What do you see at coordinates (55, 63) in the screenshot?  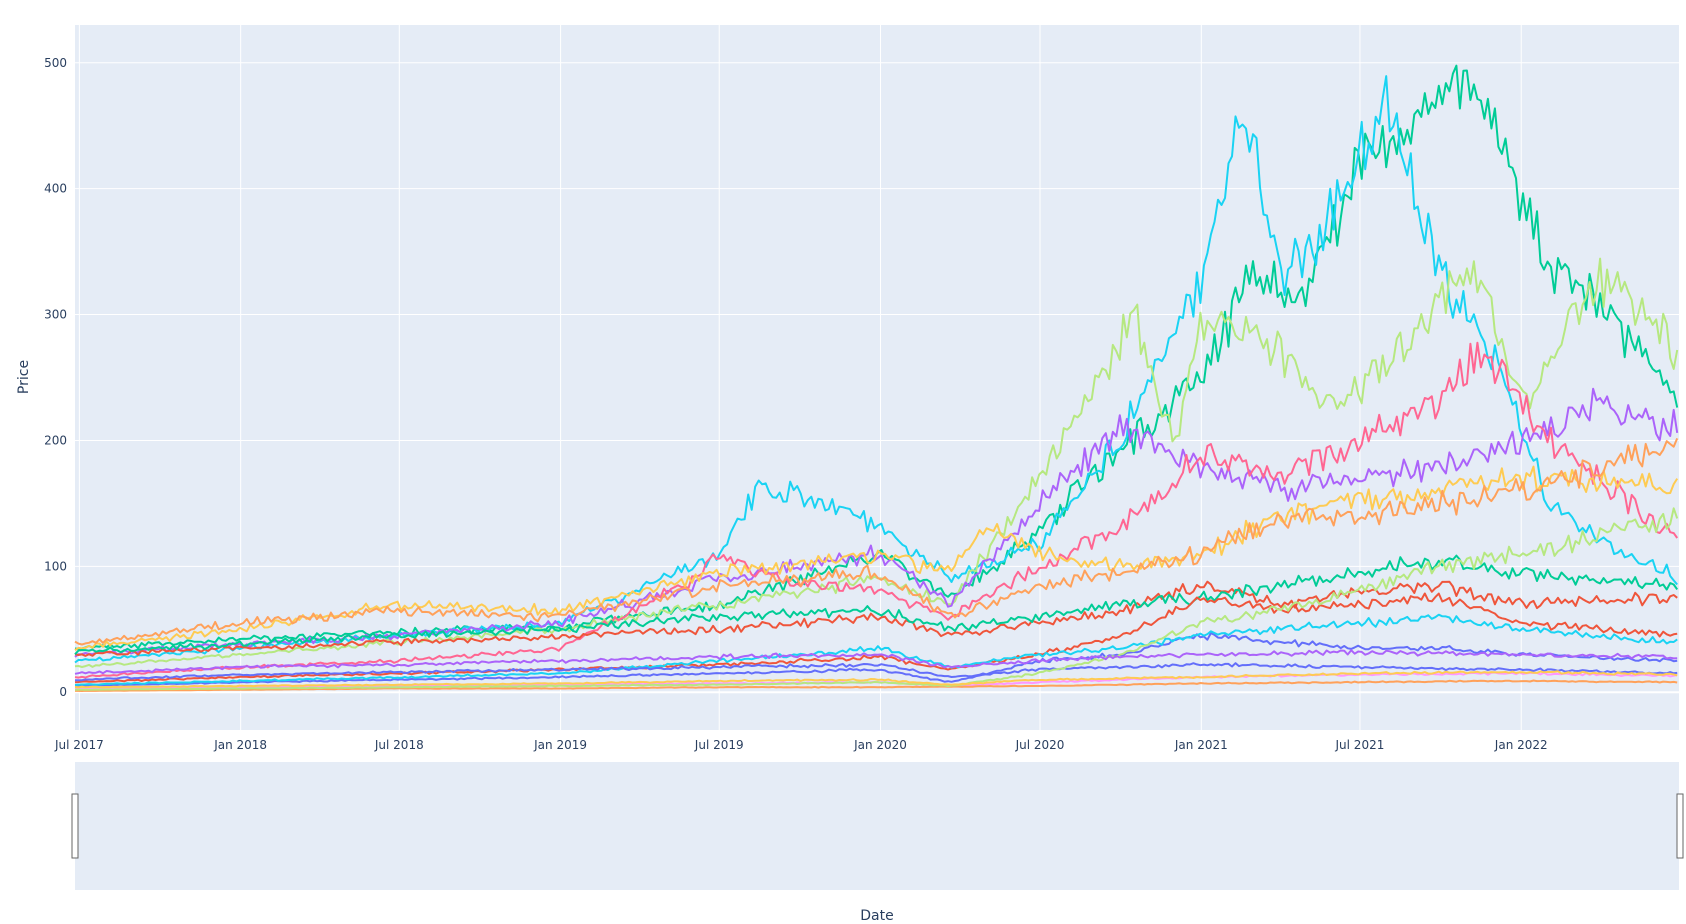 I see `y-tick-label: 500` at bounding box center [55, 63].